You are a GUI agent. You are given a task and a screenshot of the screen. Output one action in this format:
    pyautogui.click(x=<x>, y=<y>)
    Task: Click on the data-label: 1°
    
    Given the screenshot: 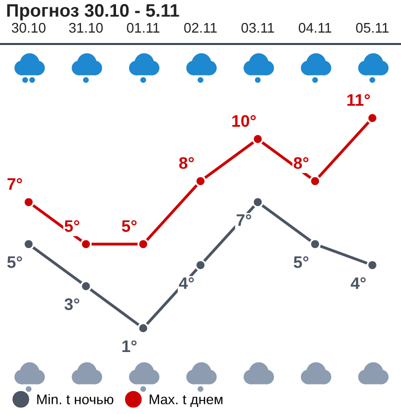 What is the action you would take?
    pyautogui.click(x=129, y=346)
    